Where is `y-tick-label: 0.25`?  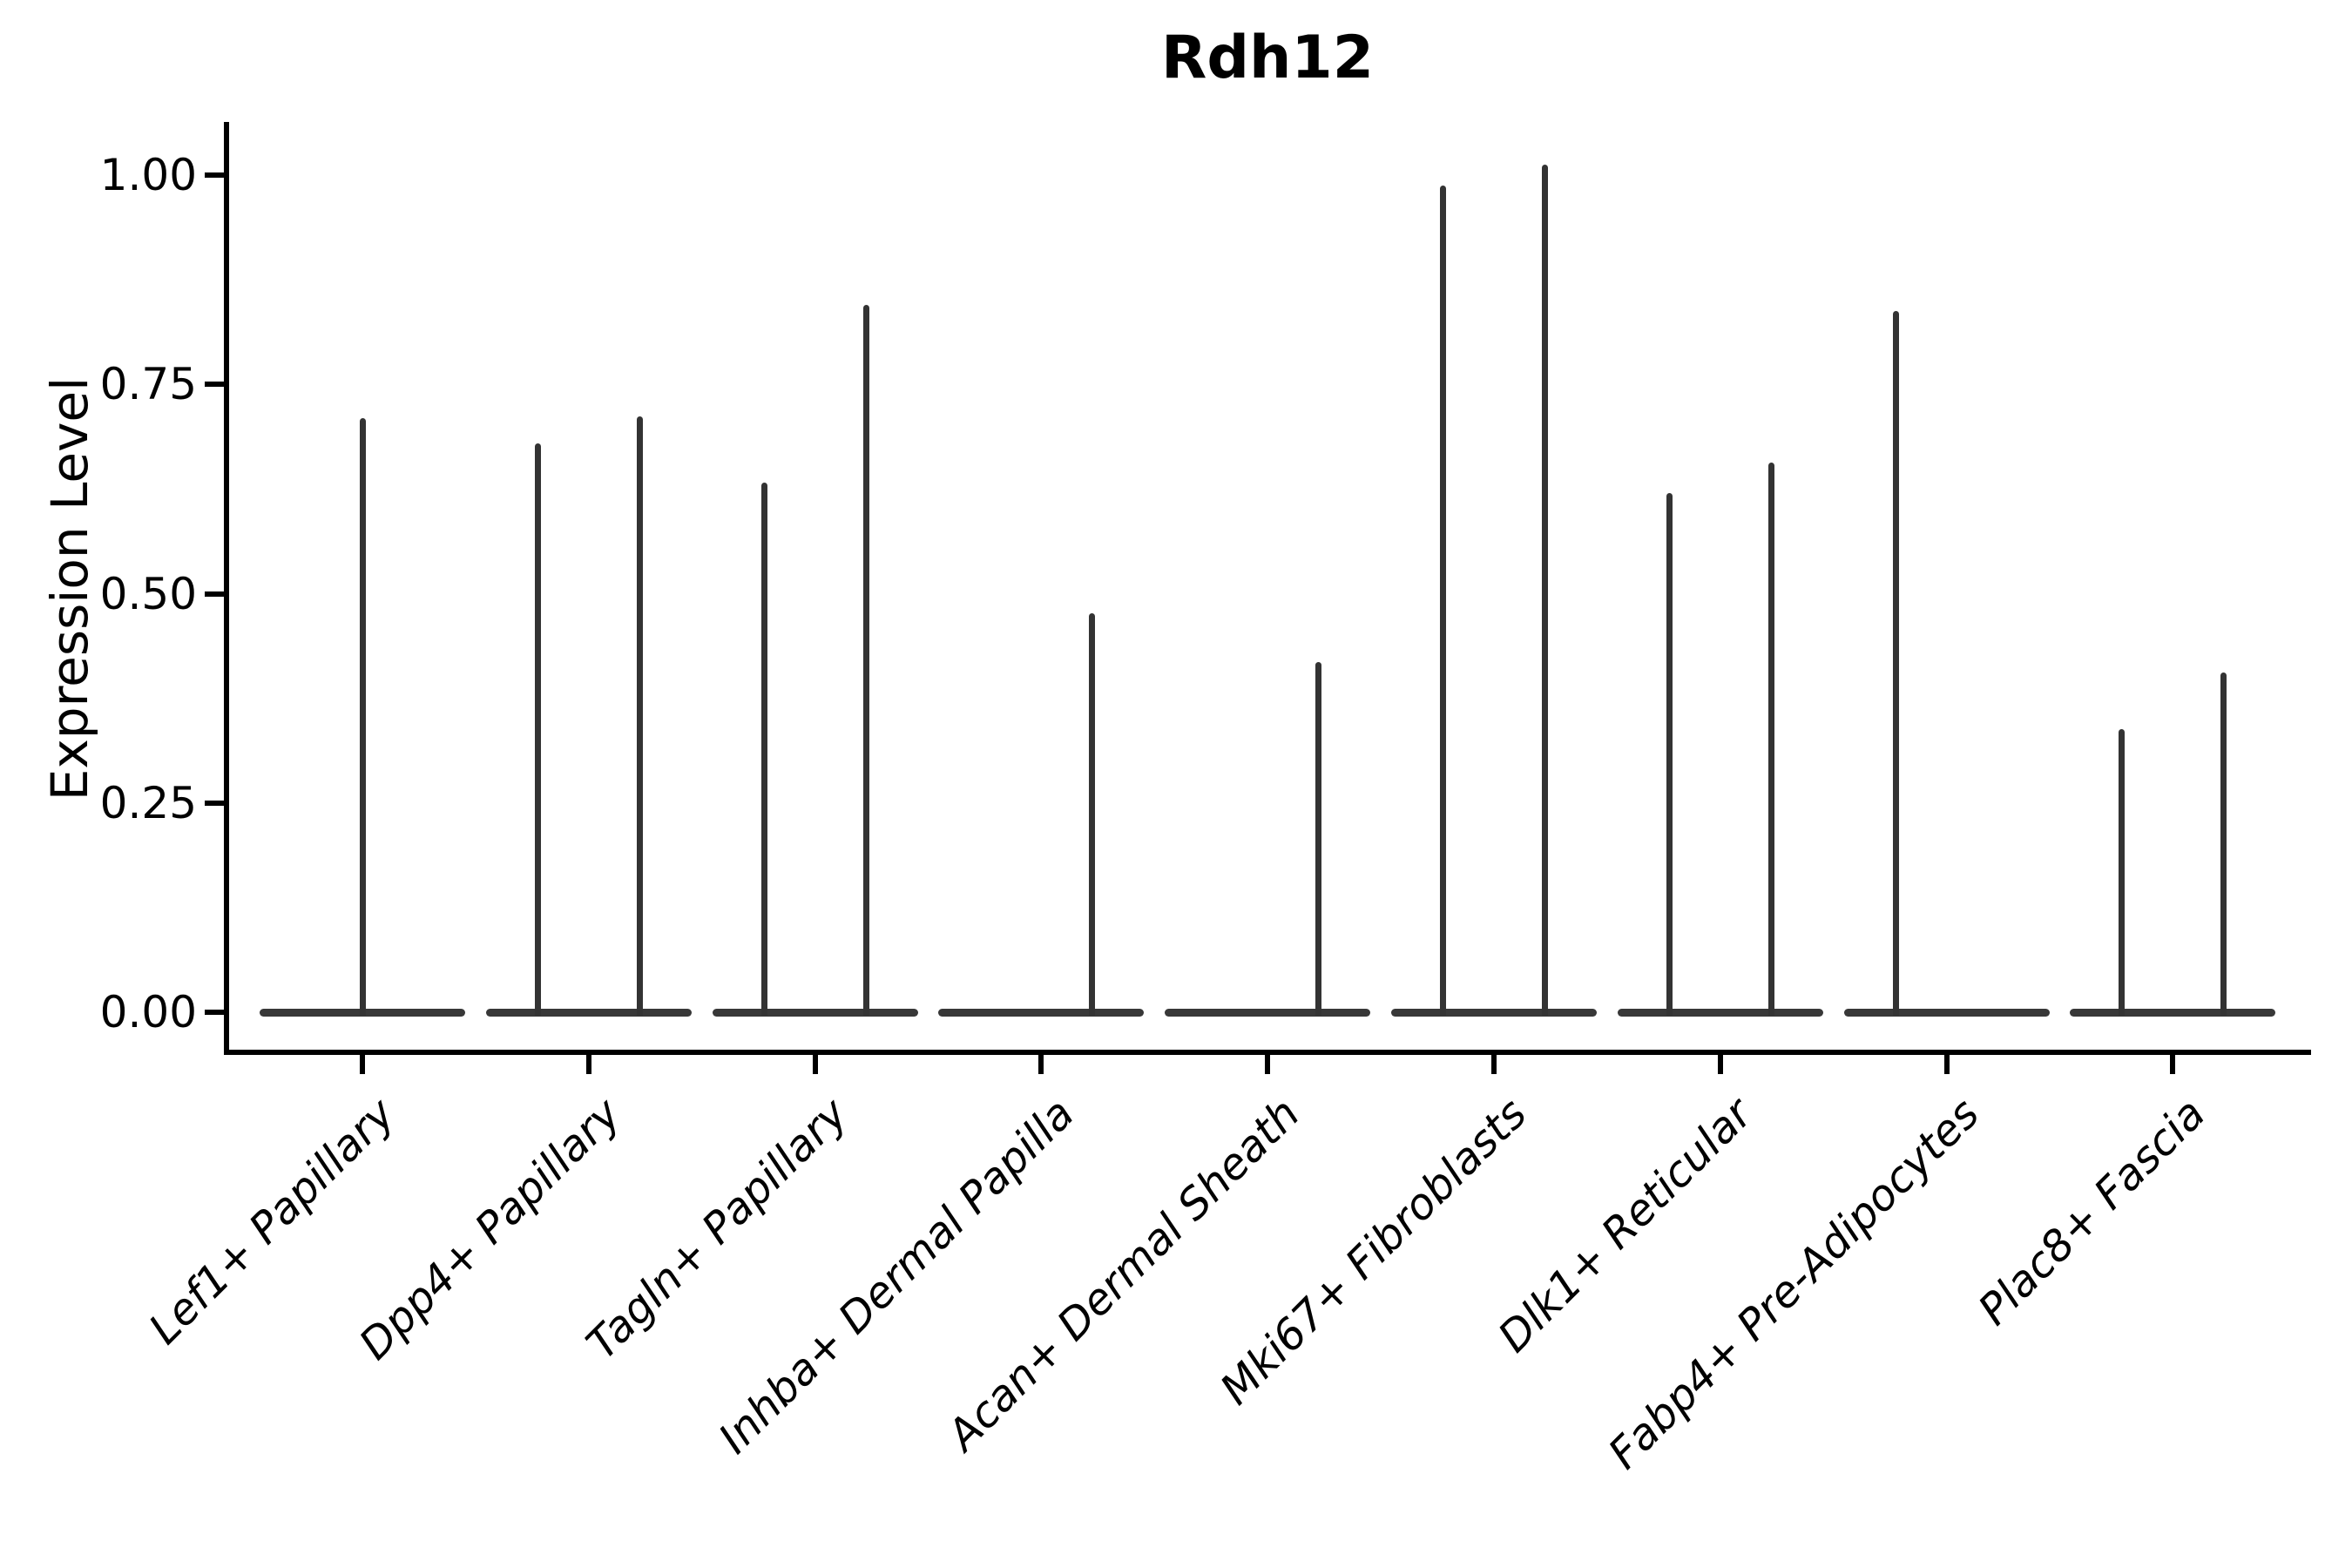
y-tick-label: 0.25 is located at coordinates (148, 802).